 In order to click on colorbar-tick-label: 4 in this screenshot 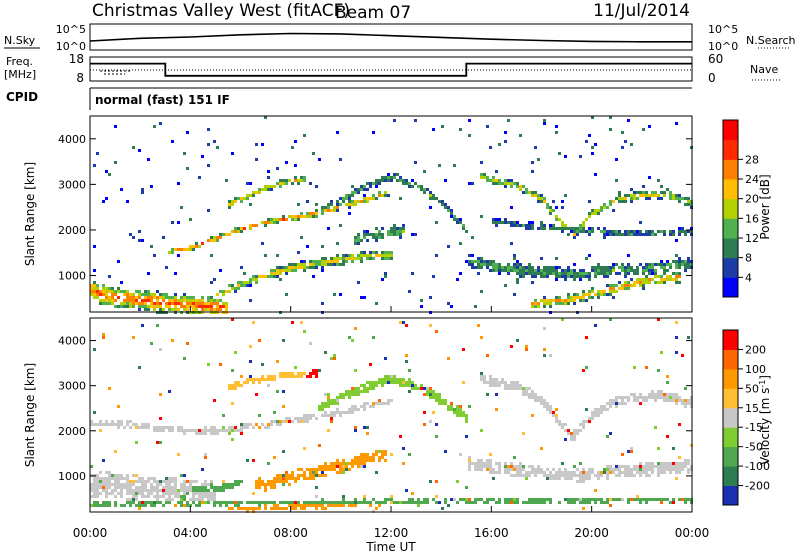, I will do `click(748, 277)`.